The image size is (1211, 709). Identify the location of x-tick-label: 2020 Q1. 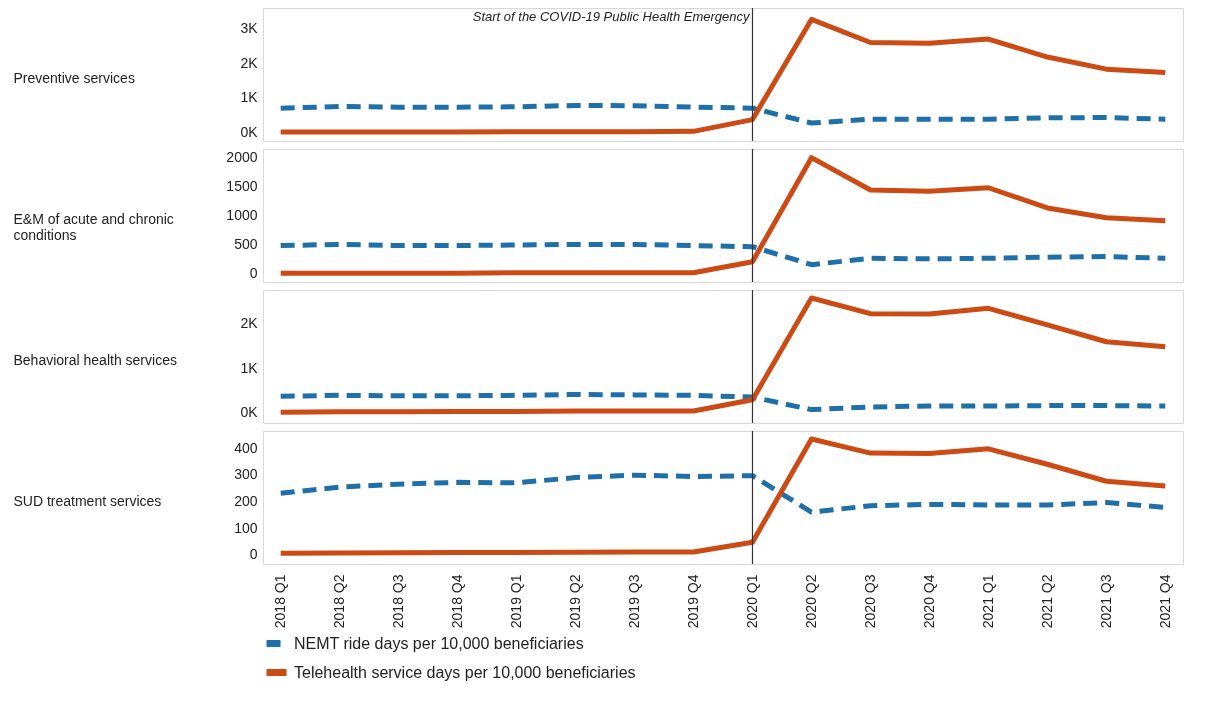
(751, 601).